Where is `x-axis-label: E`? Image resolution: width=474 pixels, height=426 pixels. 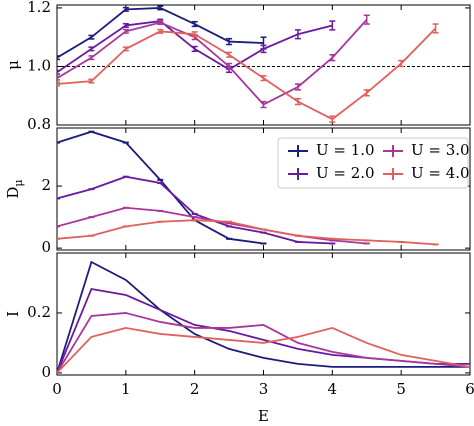 x-axis-label: E is located at coordinates (263, 416).